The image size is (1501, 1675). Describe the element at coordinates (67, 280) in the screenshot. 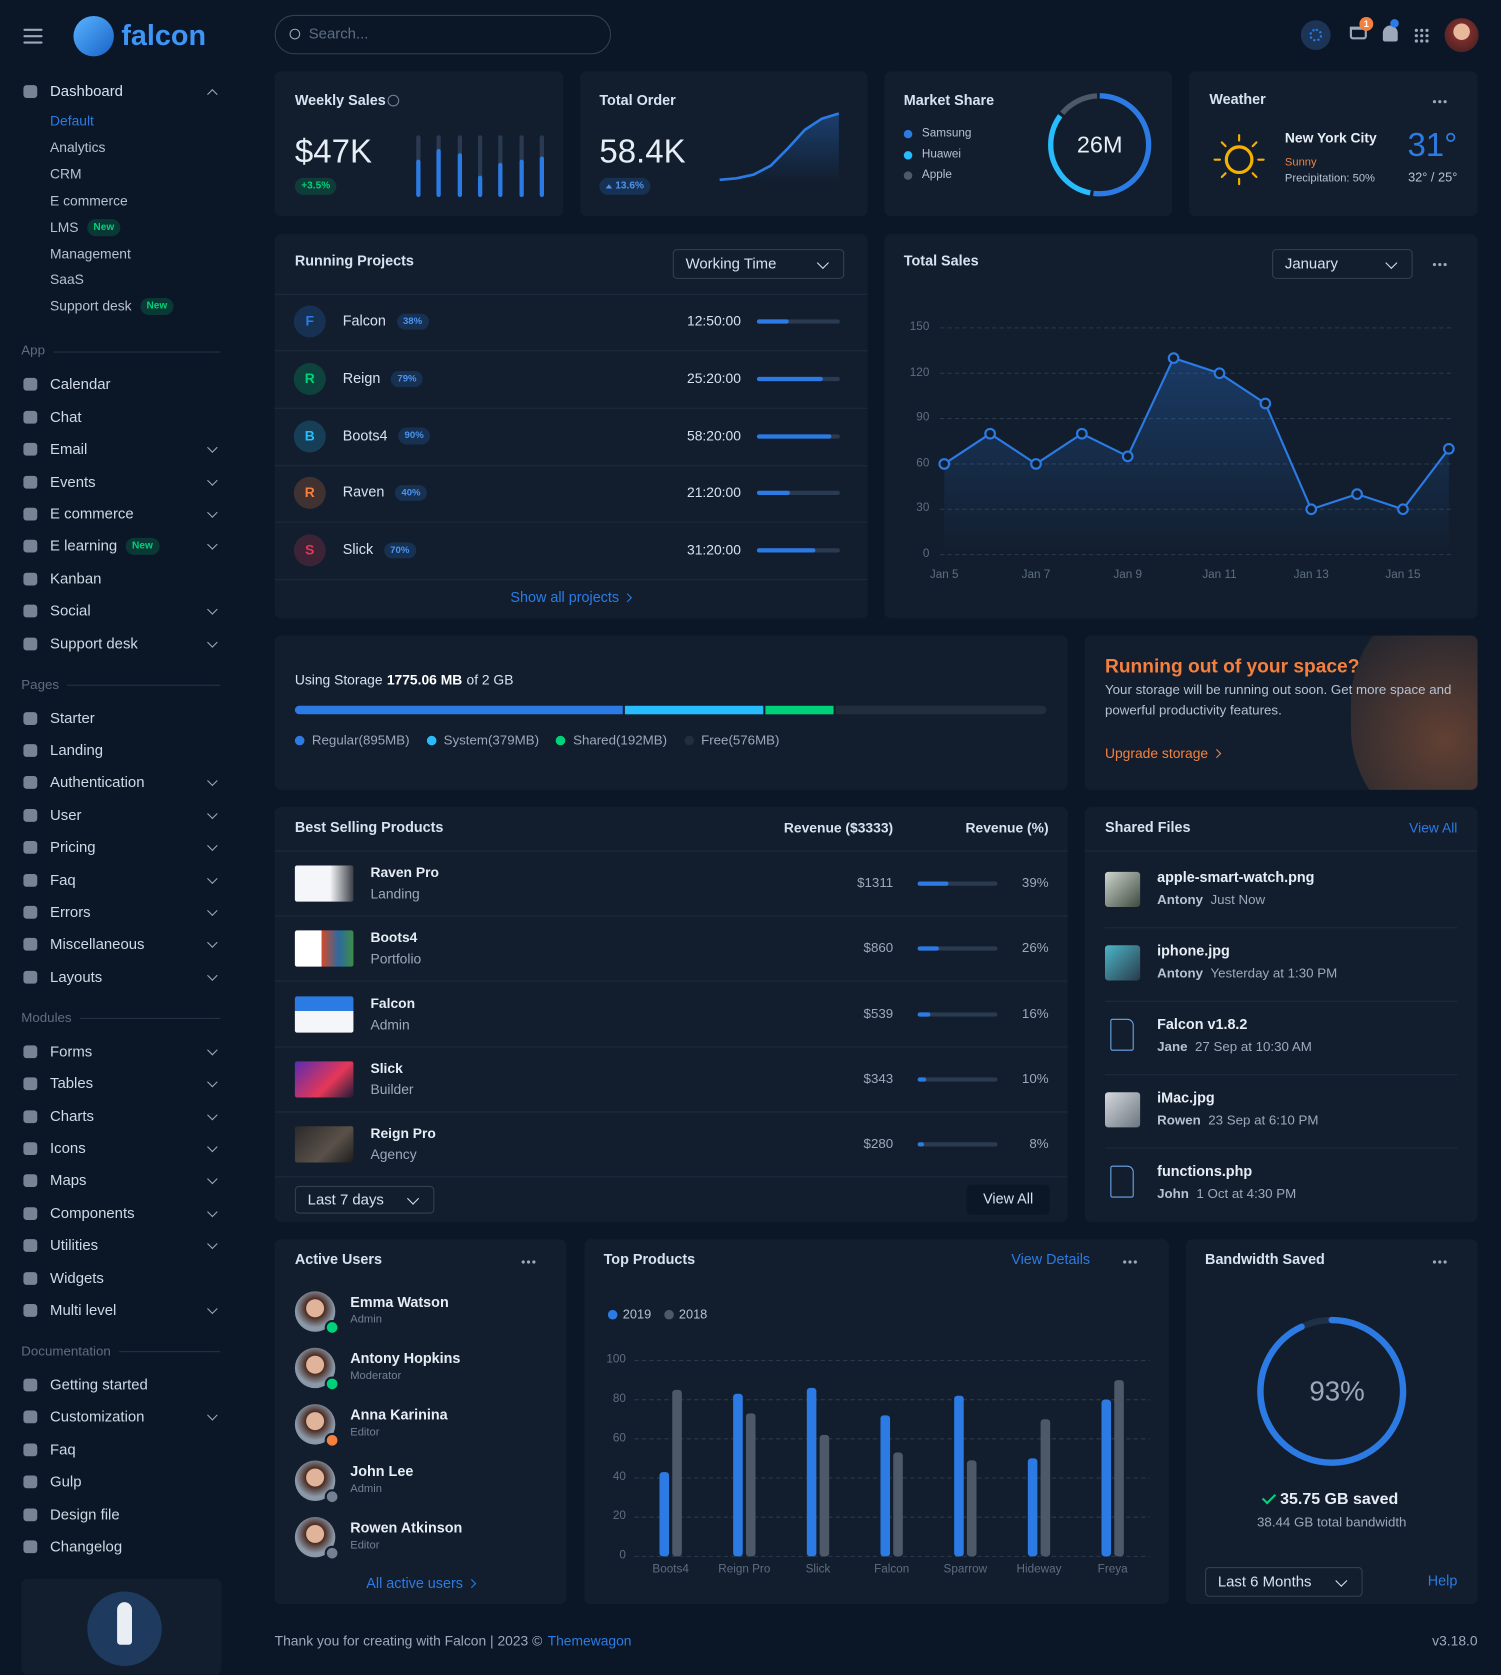

I see `nav-subitem: SaaS` at that location.